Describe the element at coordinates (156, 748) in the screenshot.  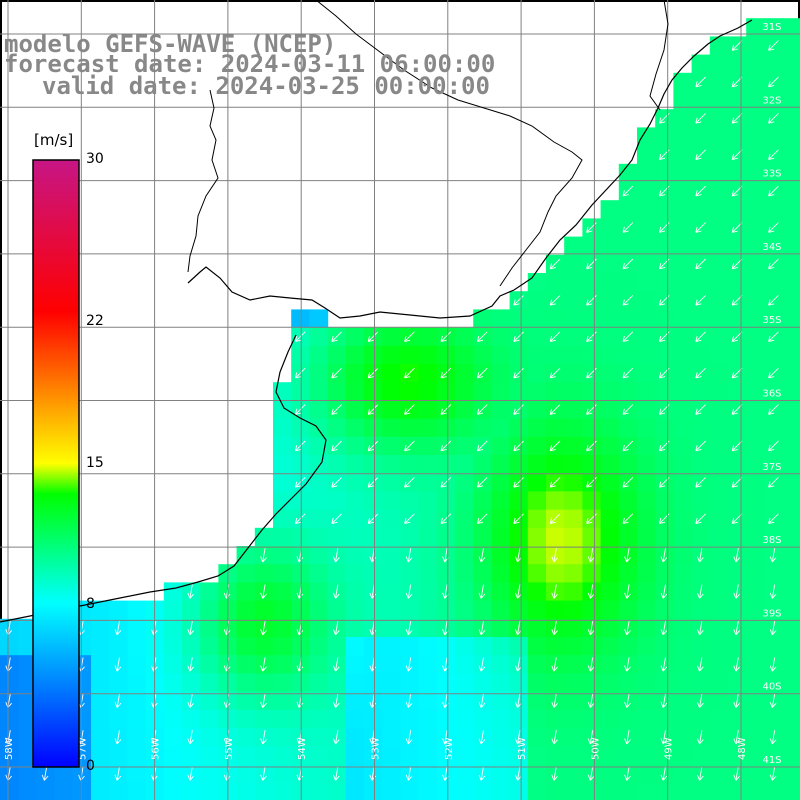
I see `longitude-label: 56W` at that location.